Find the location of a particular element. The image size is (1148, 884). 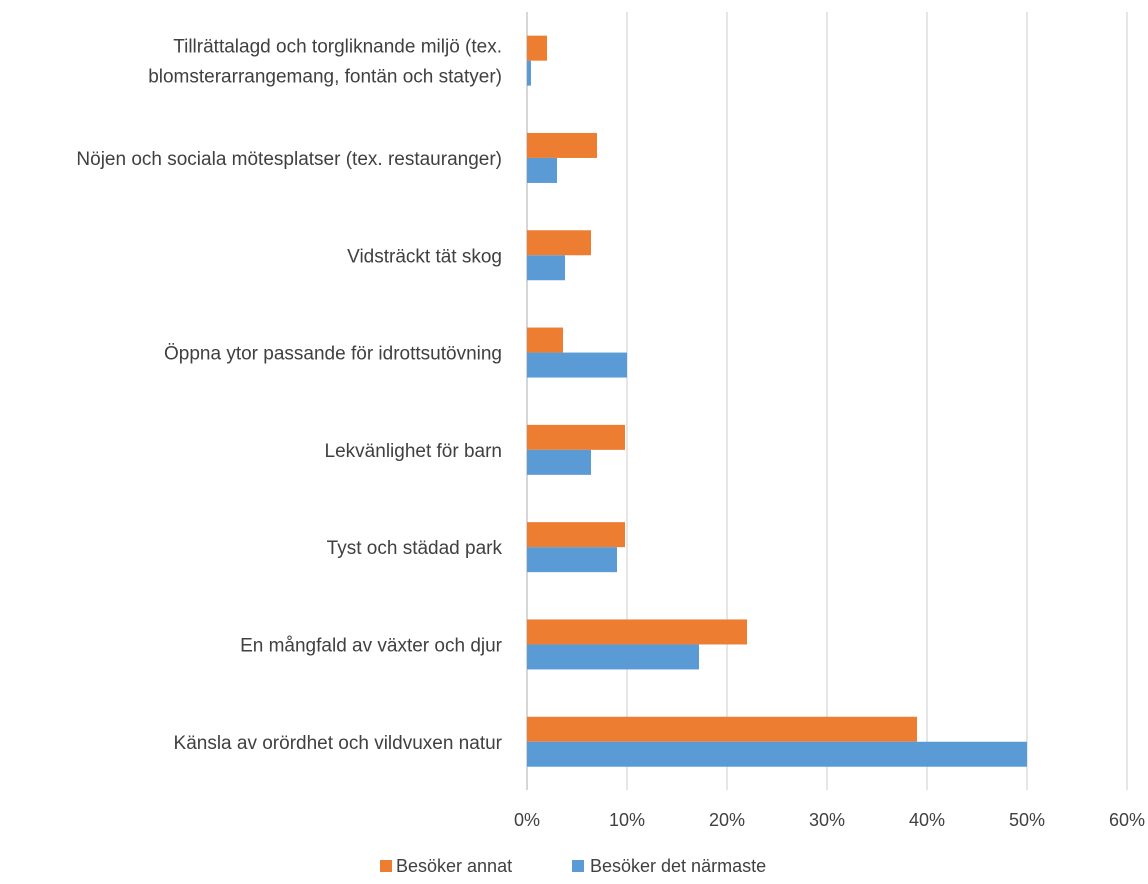

x-tick-label: 10% is located at coordinates (627, 820).